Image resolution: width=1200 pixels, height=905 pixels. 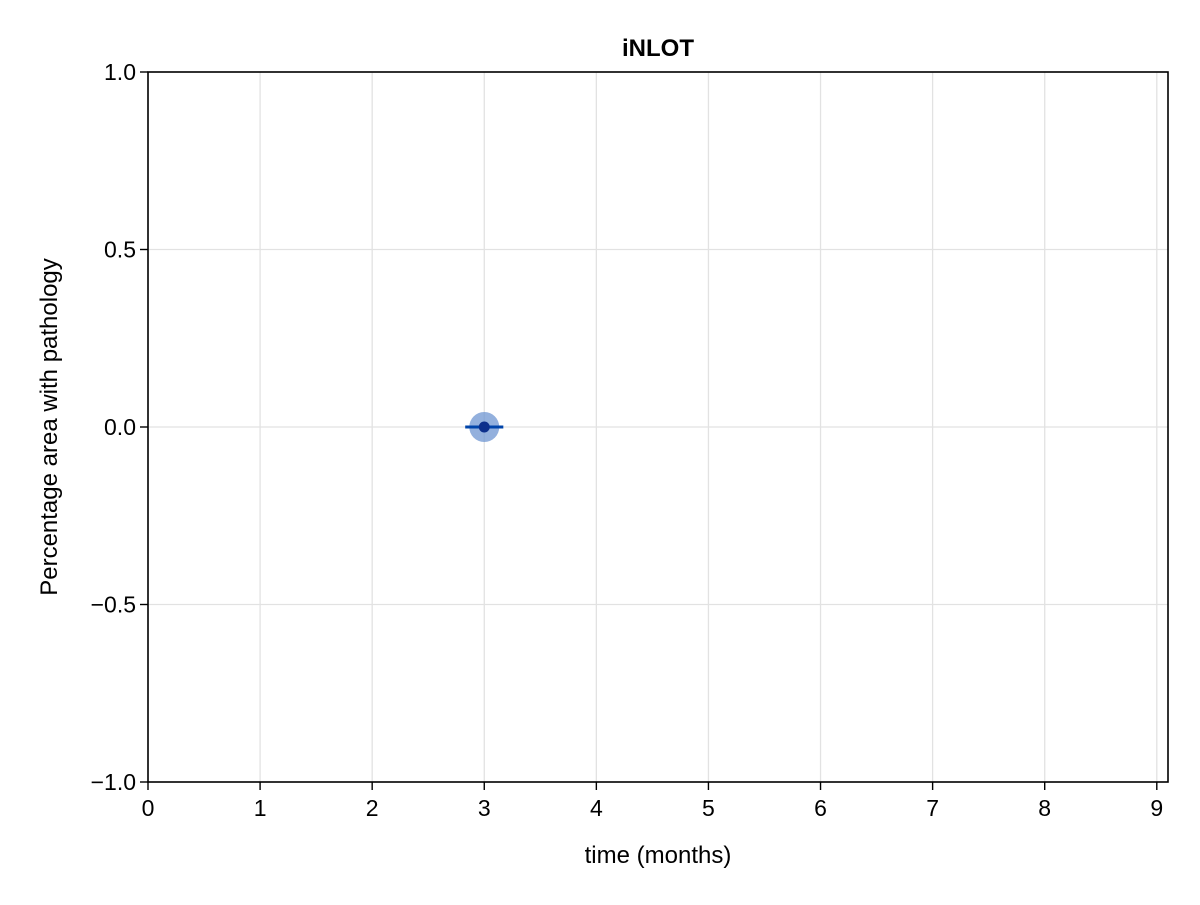 I want to click on data-point, so click(x=484, y=427).